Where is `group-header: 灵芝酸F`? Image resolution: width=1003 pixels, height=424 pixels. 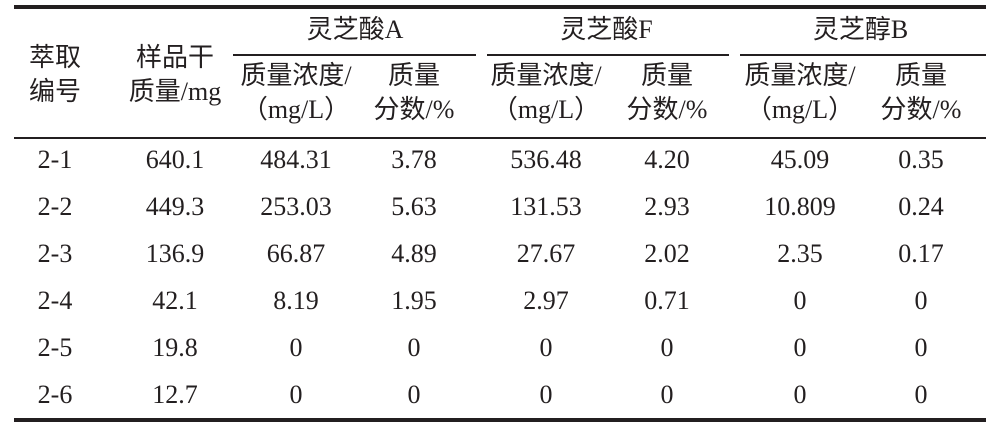
group-header: 灵芝酸F is located at coordinates (606, 29).